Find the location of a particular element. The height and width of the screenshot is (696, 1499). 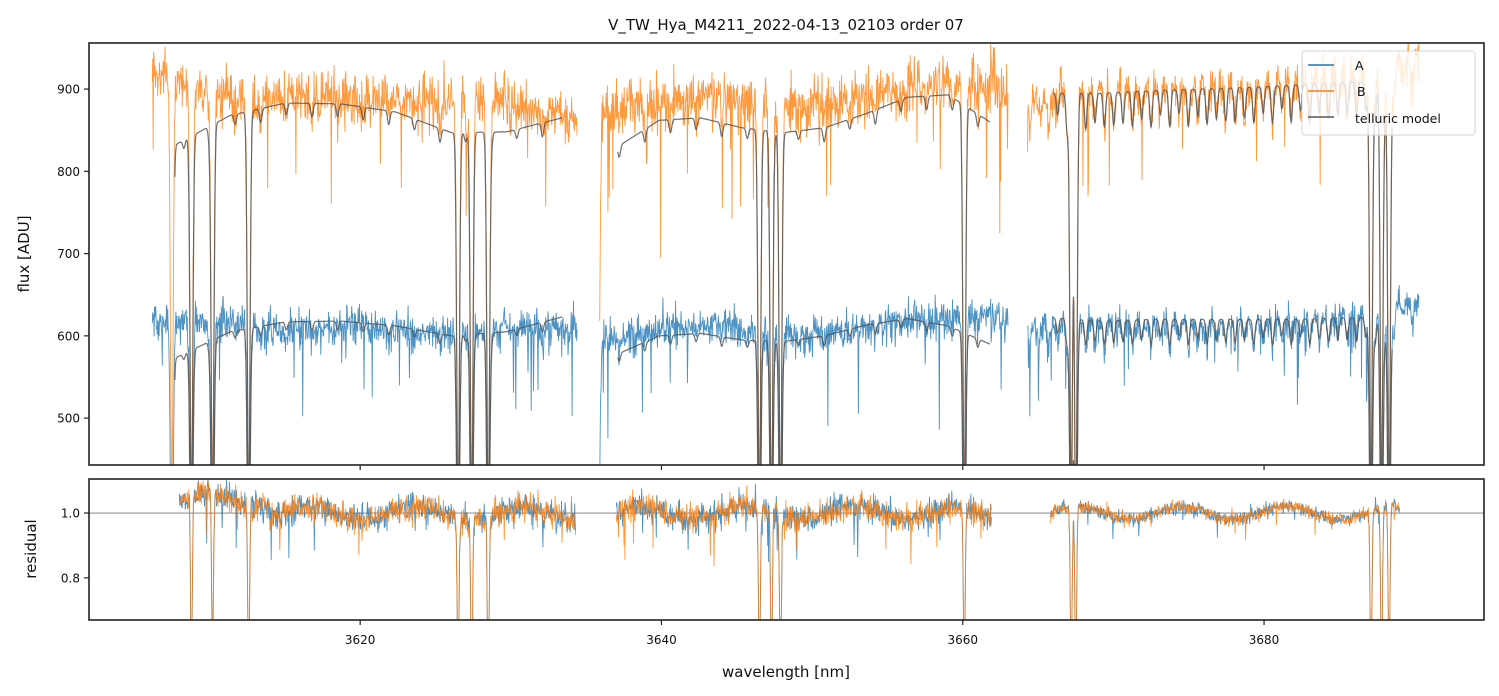

spectrum-y-axis-label: flux [ADU] is located at coordinates (24, 253).